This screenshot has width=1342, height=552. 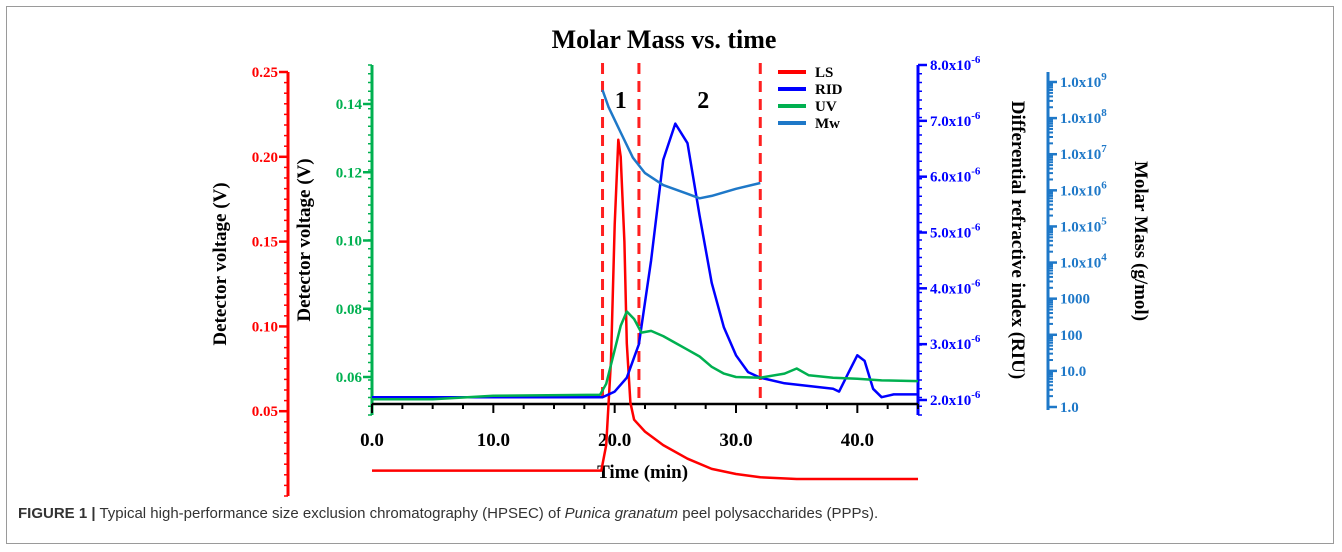 What do you see at coordinates (645, 355) in the screenshot?
I see `series-line-uv` at bounding box center [645, 355].